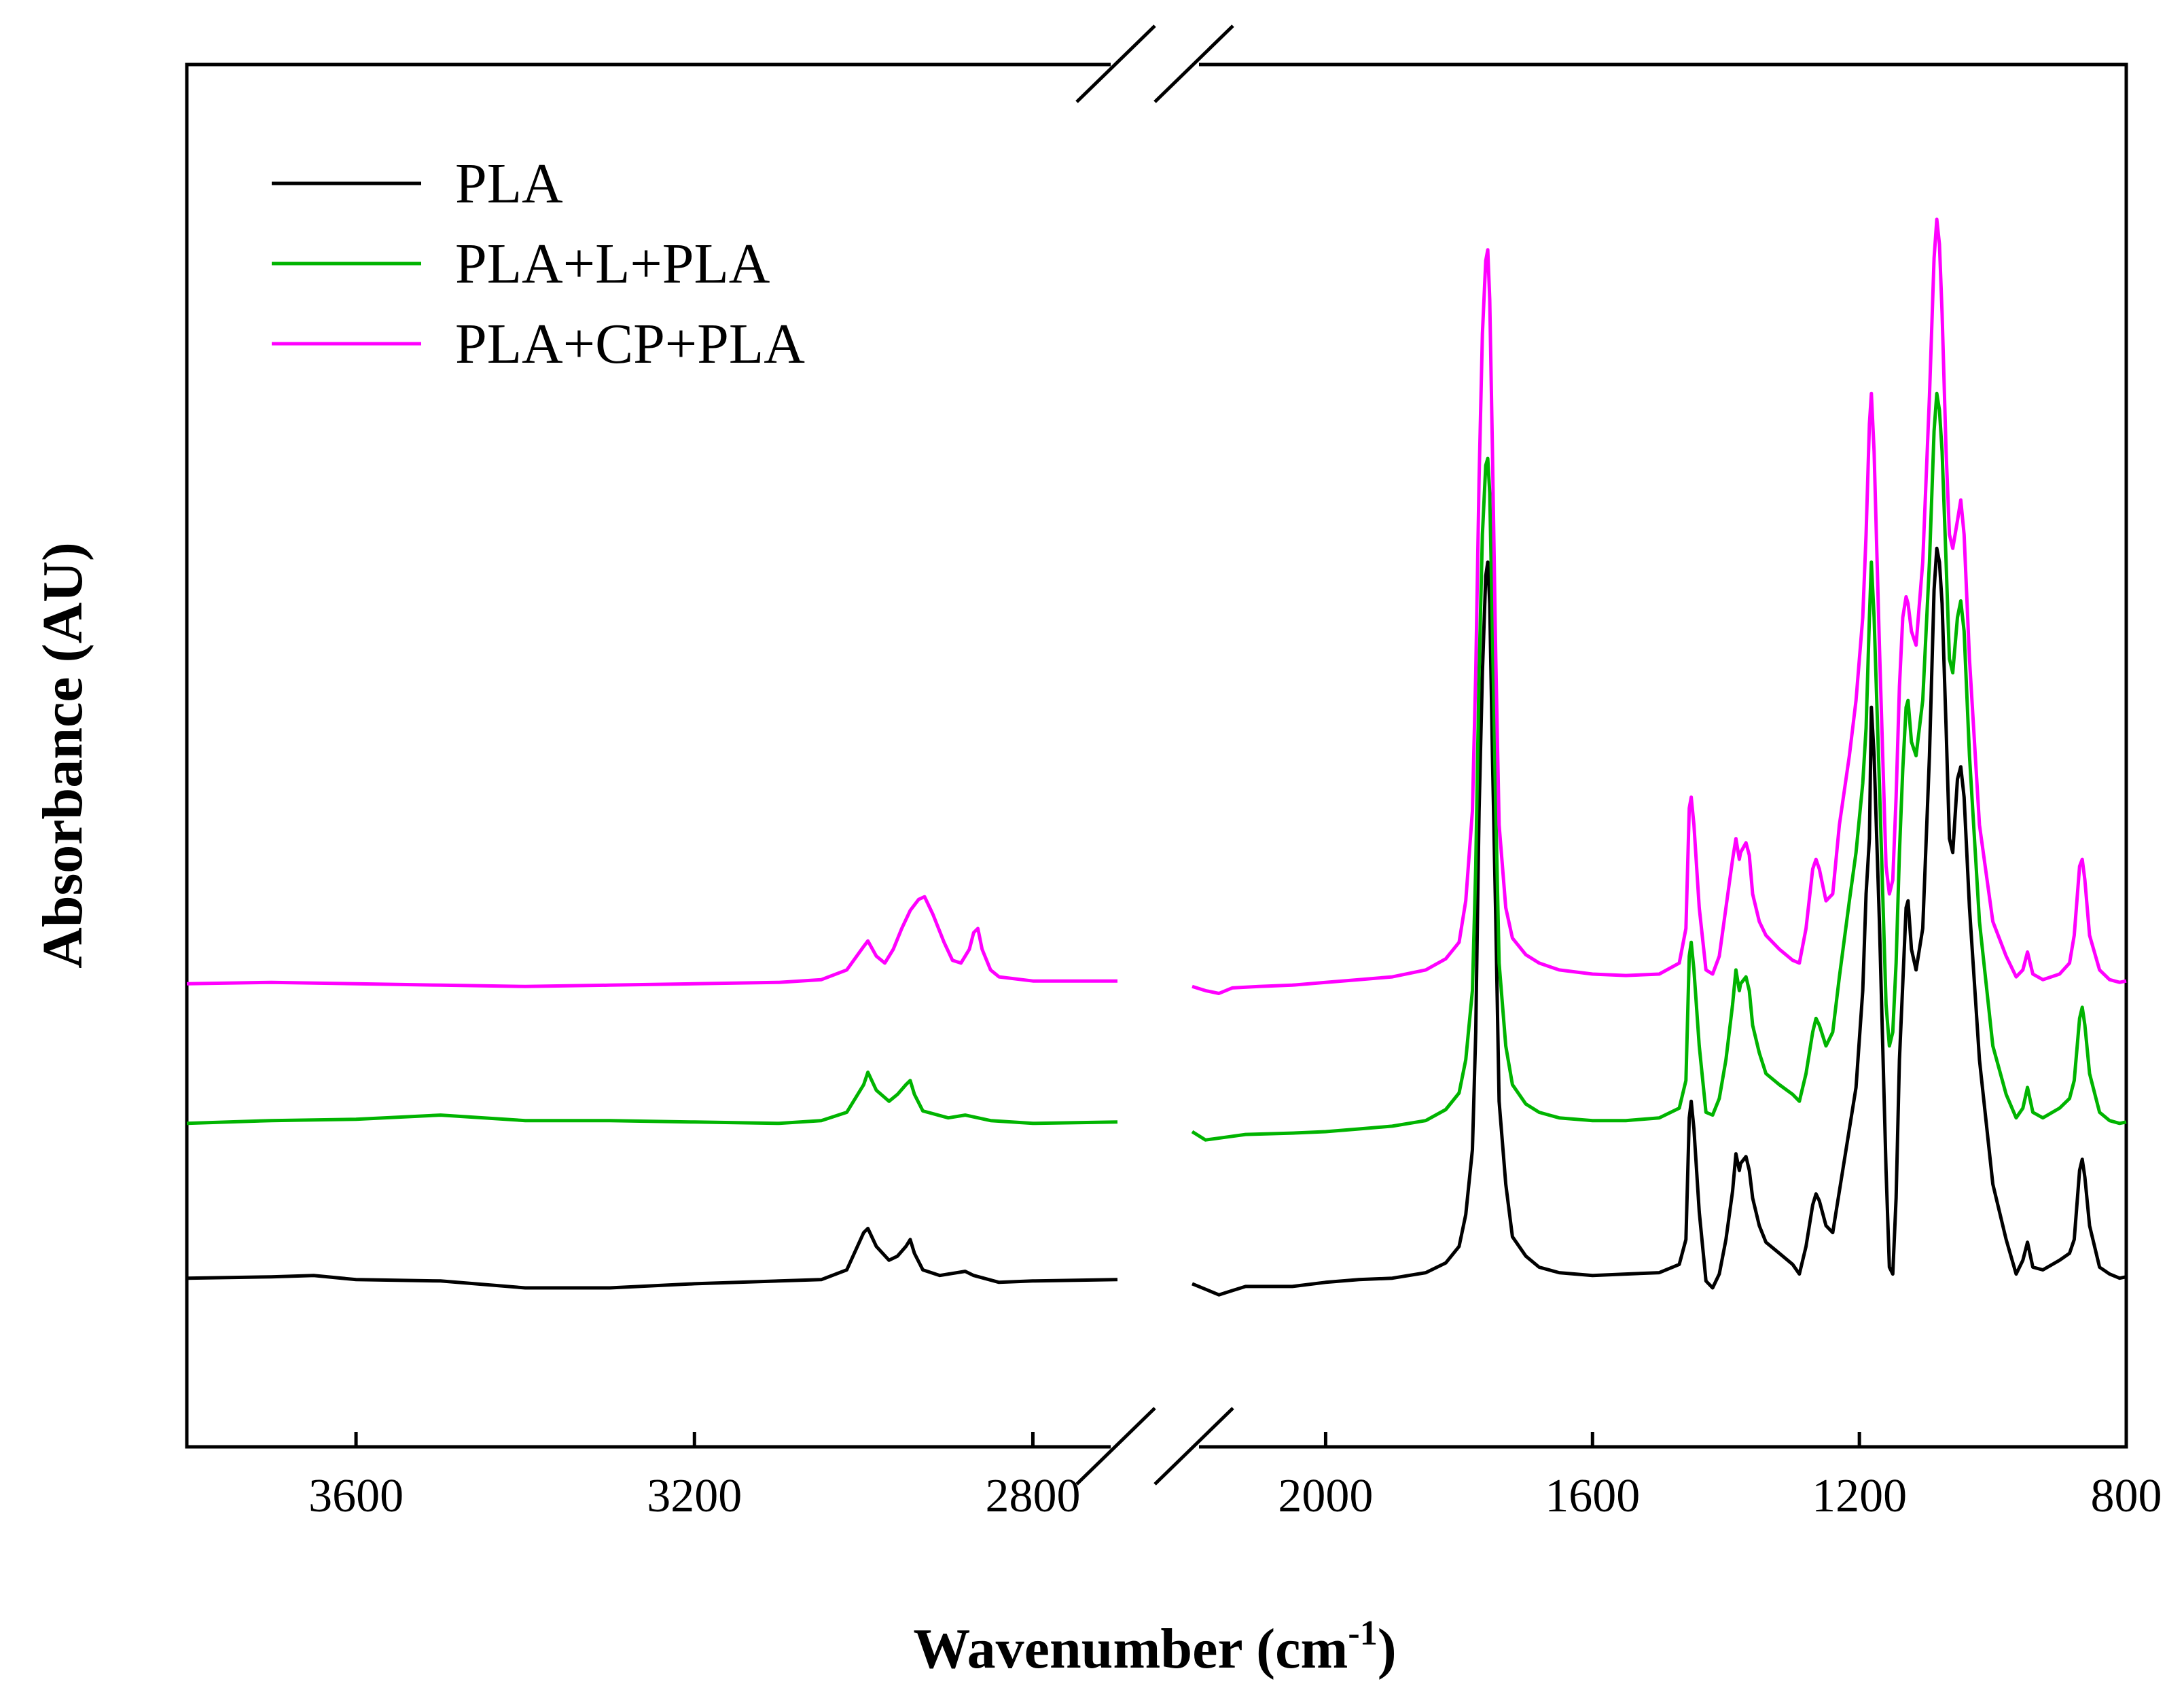 Image resolution: width=2184 pixels, height=1707 pixels. What do you see at coordinates (612, 263) in the screenshot?
I see `legend-label-pla-l-pla: PLA+L+PLA` at bounding box center [612, 263].